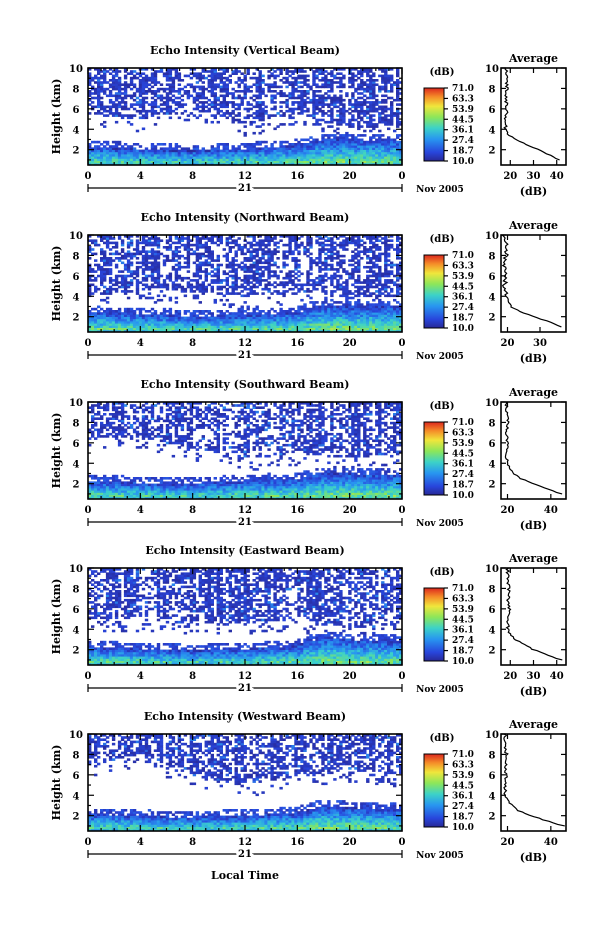  I want to click on x-tick-label: 20, so click(350, 343).